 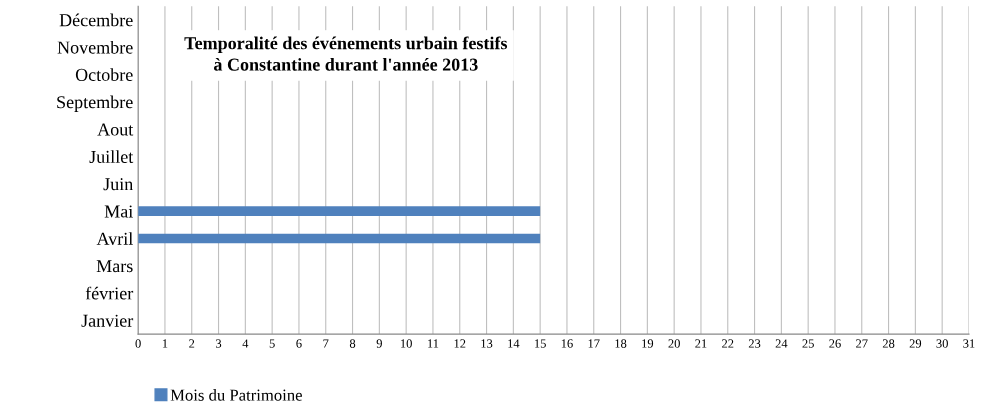 I want to click on x-tick-label: 22, so click(x=728, y=343).